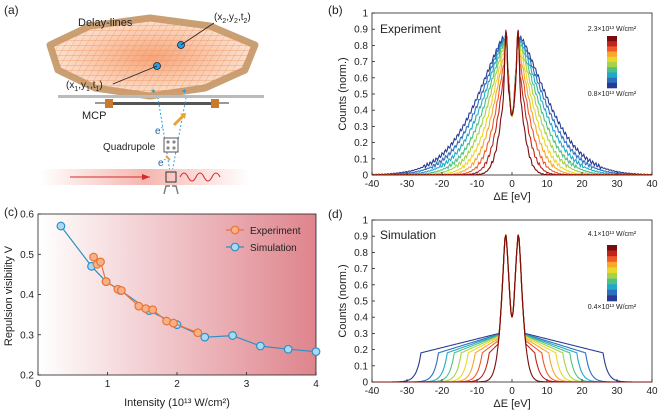 The height and width of the screenshot is (411, 664). Describe the element at coordinates (275, 231) in the screenshot. I see `legend-experiment-label: Experiment` at that location.